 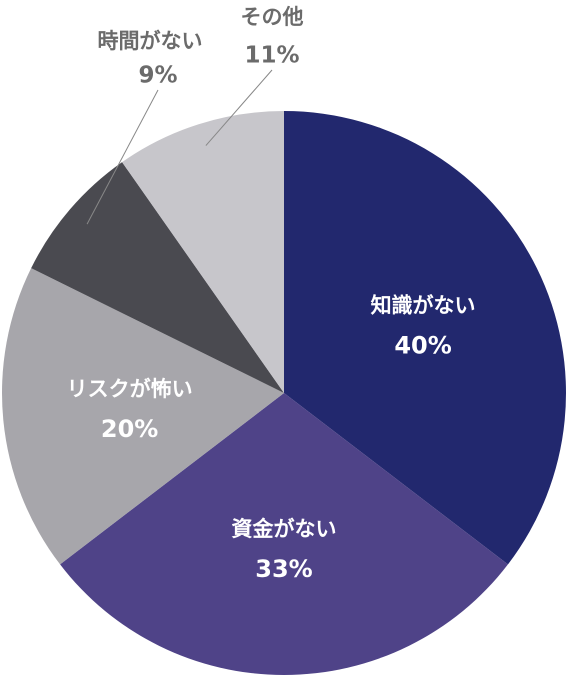 I want to click on slice-label: 知識がない, so click(x=423, y=305).